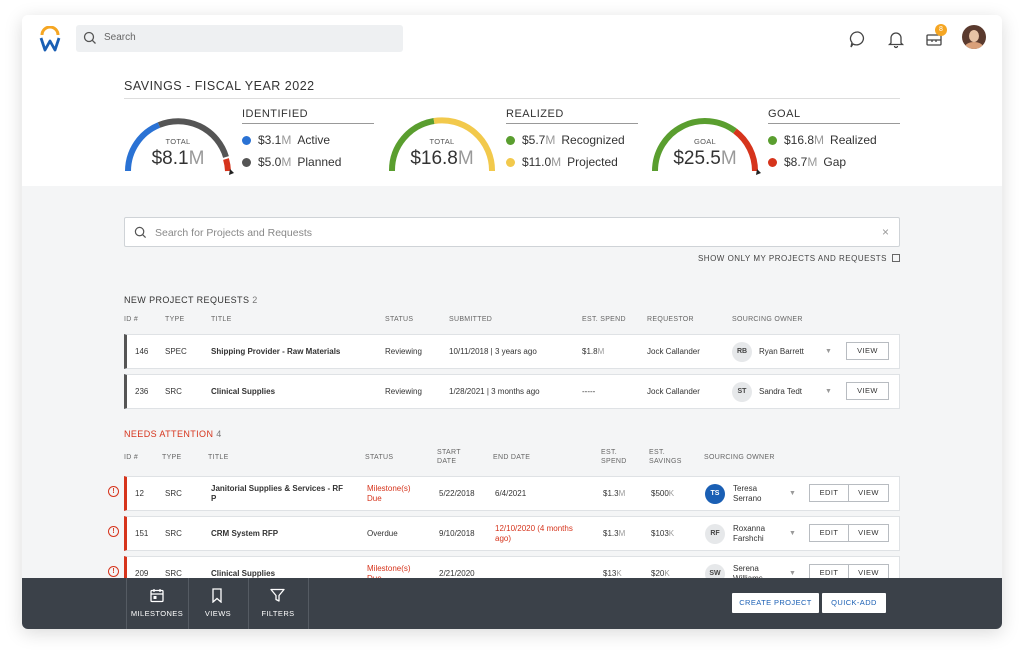 Image resolution: width=1024 pixels, height=657 pixels. I want to click on gauge-value: $16.8M, so click(442, 158).